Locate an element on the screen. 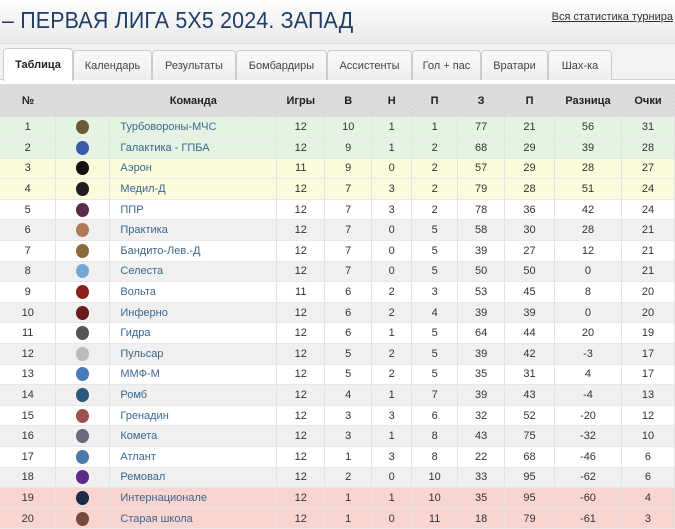  team-link: Практика is located at coordinates (193, 230).